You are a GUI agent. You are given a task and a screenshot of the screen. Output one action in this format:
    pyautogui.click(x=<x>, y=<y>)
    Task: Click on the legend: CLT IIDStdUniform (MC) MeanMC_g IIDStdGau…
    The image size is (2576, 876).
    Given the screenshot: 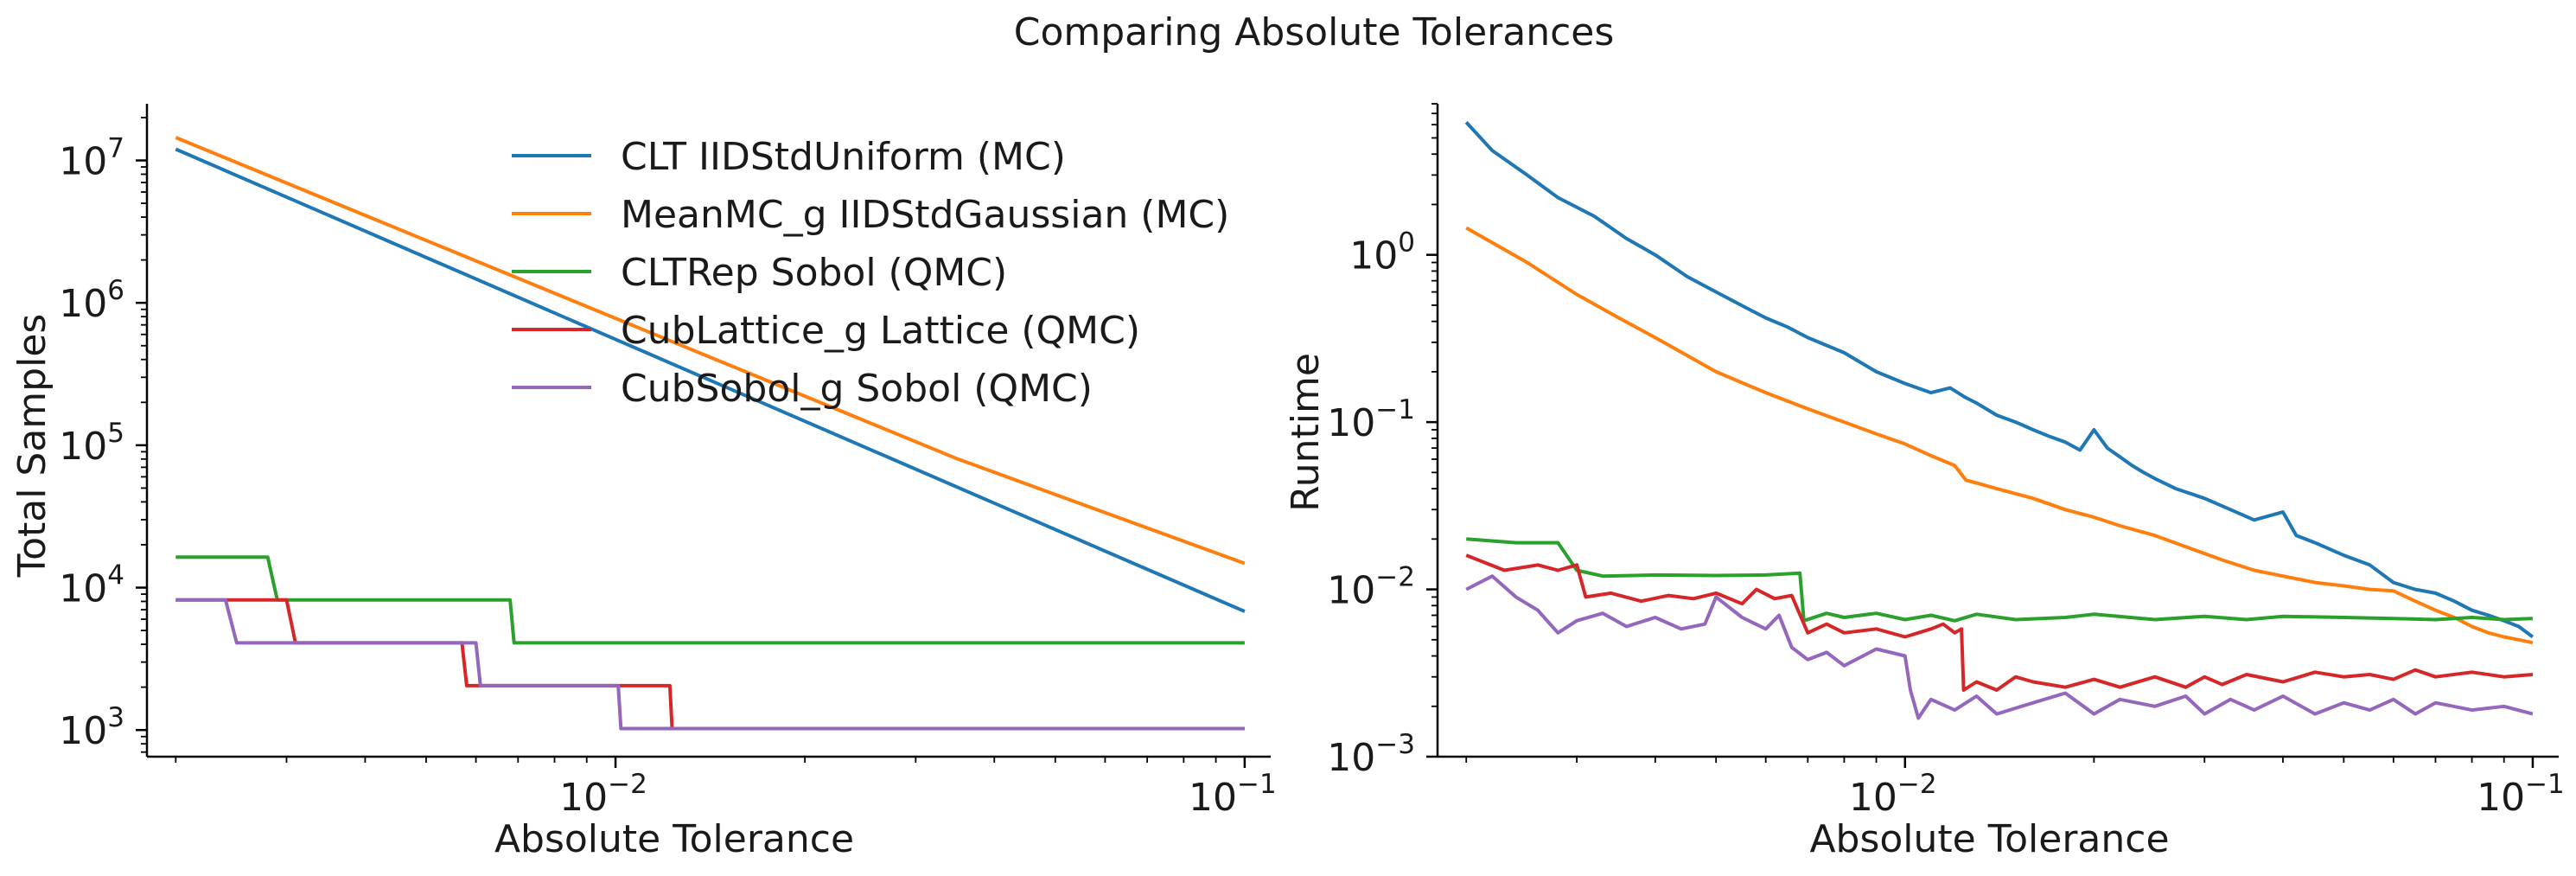 What is the action you would take?
    pyautogui.click(x=870, y=273)
    